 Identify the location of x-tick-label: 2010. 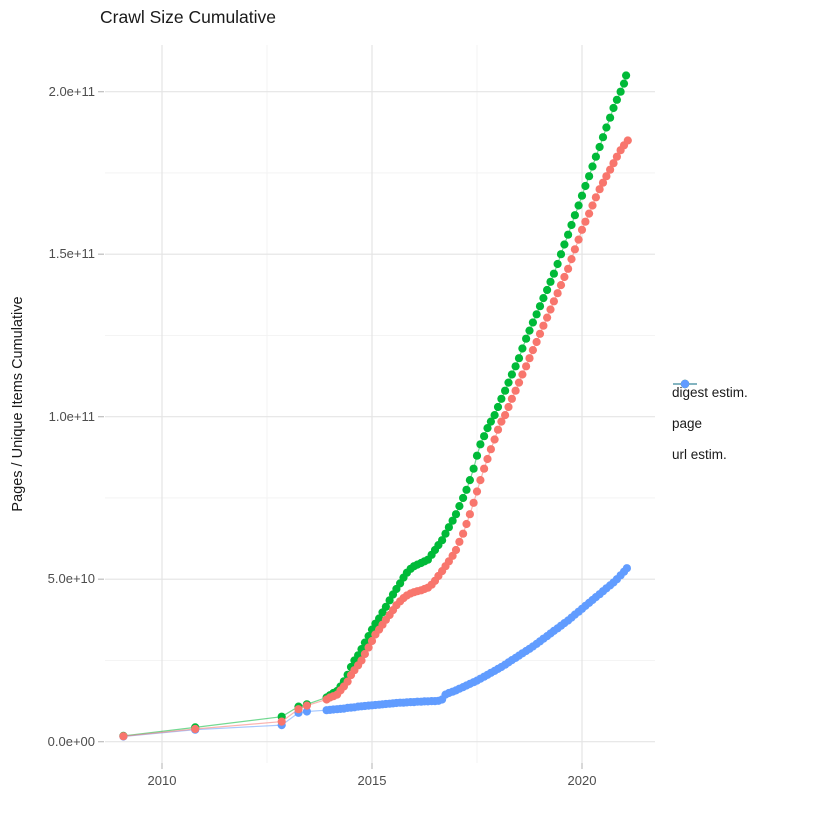
(162, 780).